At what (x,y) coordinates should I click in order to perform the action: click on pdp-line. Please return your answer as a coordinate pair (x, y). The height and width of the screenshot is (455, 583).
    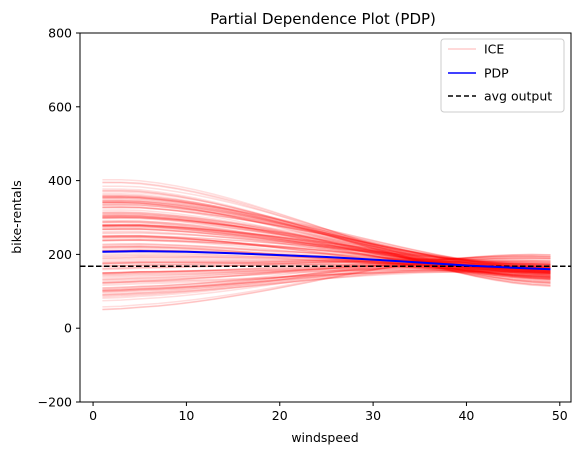
    Looking at the image, I should click on (326, 260).